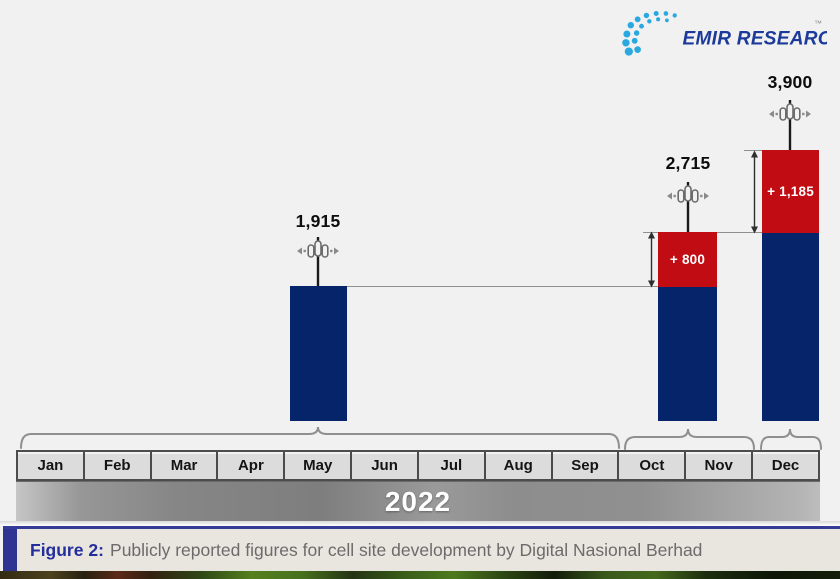 The width and height of the screenshot is (840, 579). What do you see at coordinates (651, 259) in the screenshot?
I see `increase-arrow-oct` at bounding box center [651, 259].